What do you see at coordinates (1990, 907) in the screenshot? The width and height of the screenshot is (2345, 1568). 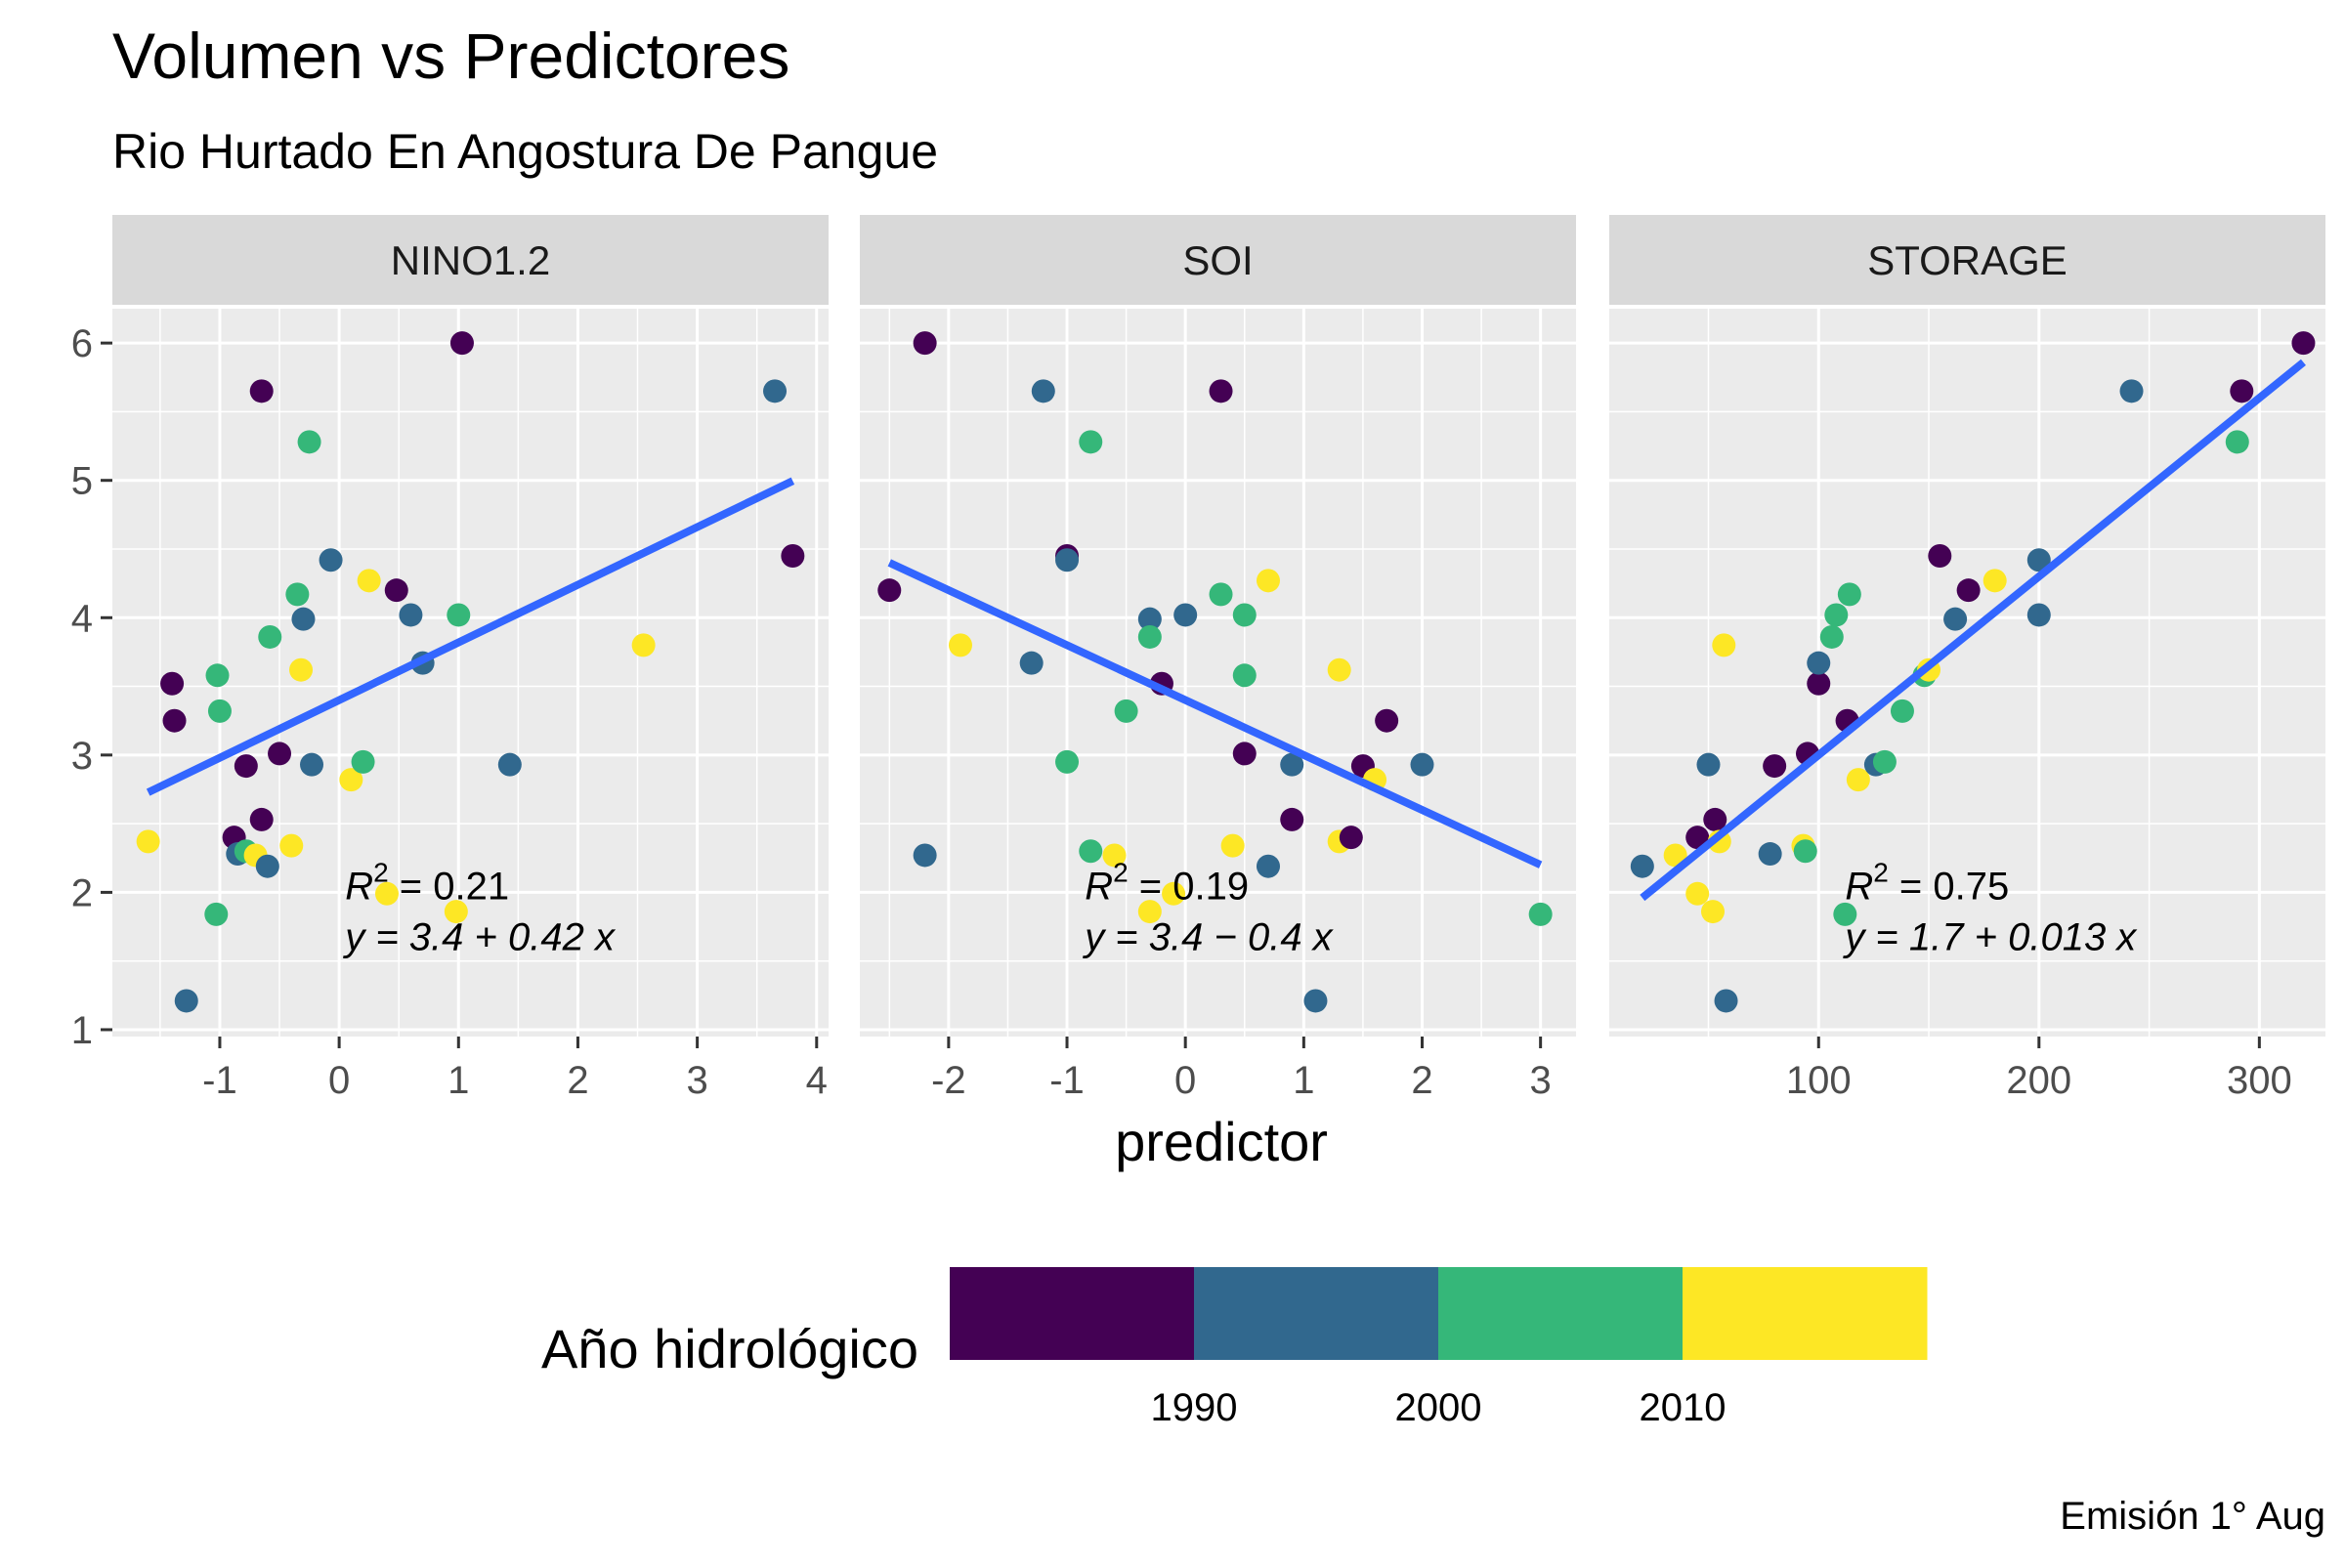 I see `regression-annotation: R2 = 0.75 y = 1.7 + 0.013 x` at bounding box center [1990, 907].